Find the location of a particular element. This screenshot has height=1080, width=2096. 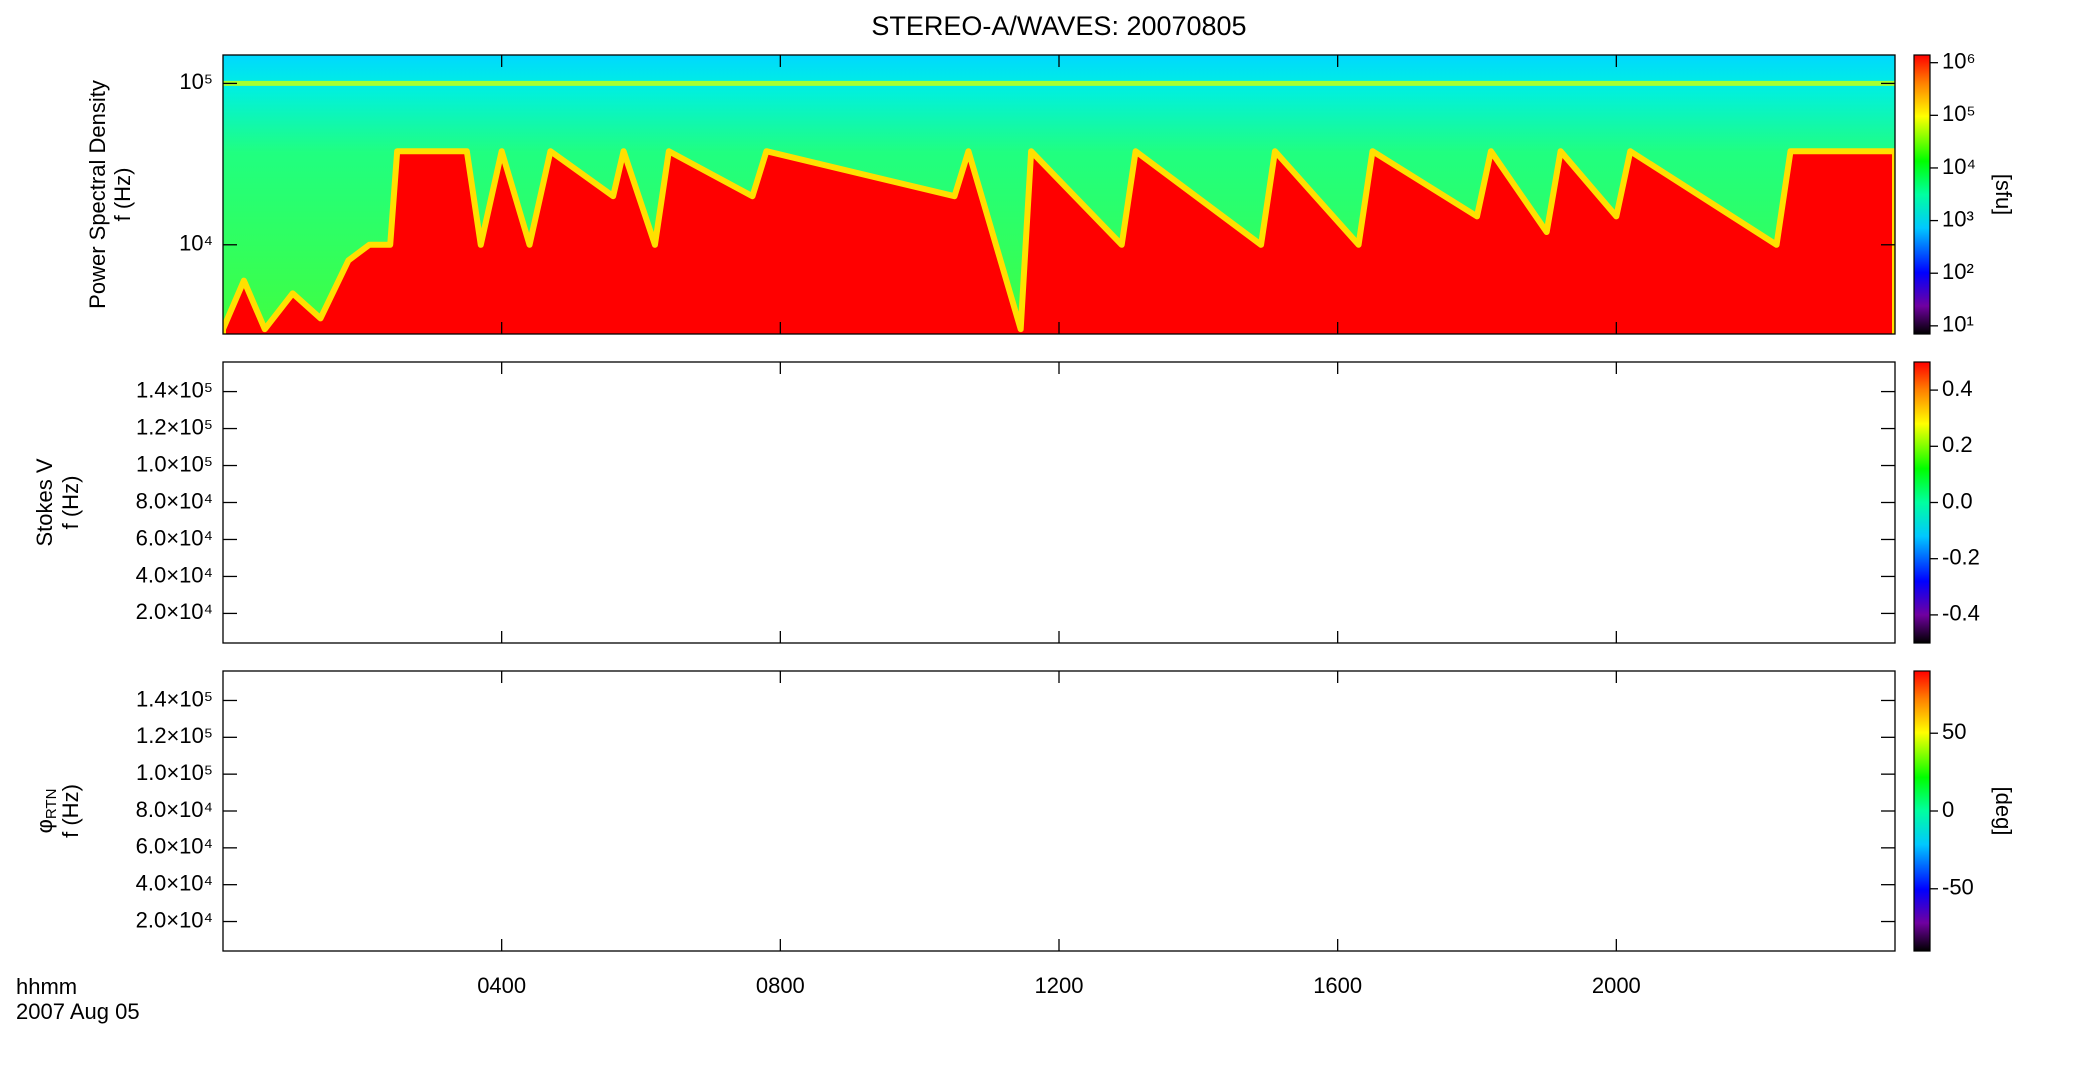

title: STEREO-A/WAVES: 20070805 is located at coordinates (1058, 26).